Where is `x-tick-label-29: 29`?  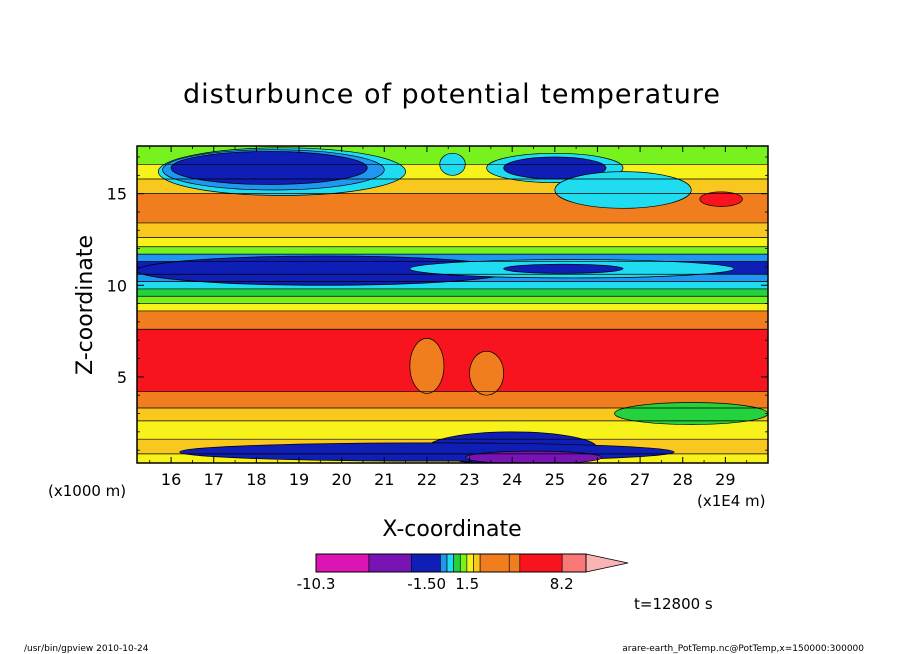
x-tick-label-29: 29 is located at coordinates (725, 479).